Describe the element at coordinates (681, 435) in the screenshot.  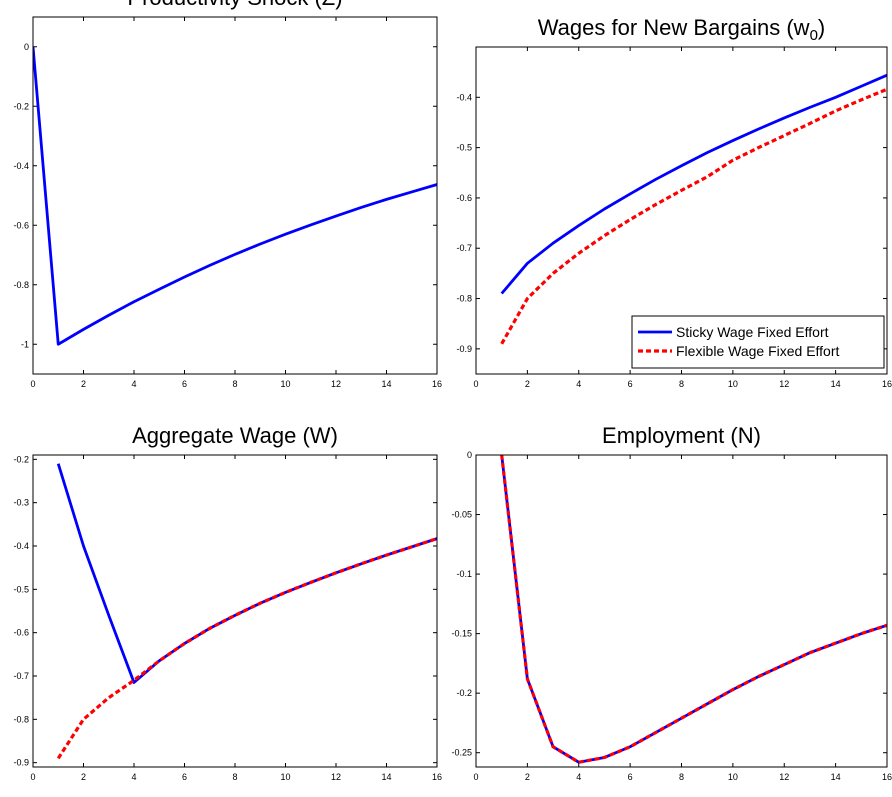
I see `chart-title: Employment (N)` at that location.